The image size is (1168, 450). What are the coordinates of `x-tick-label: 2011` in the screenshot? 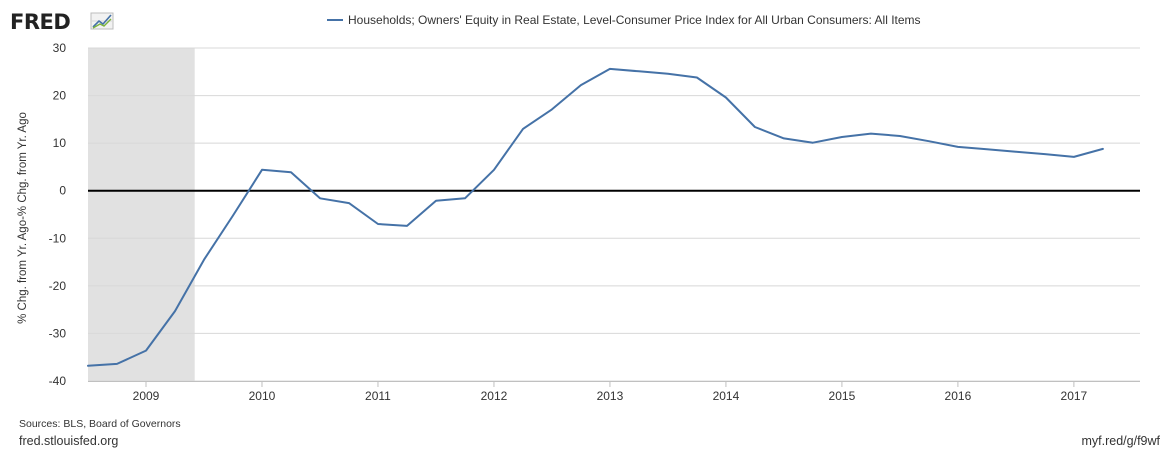 It's located at (378, 396).